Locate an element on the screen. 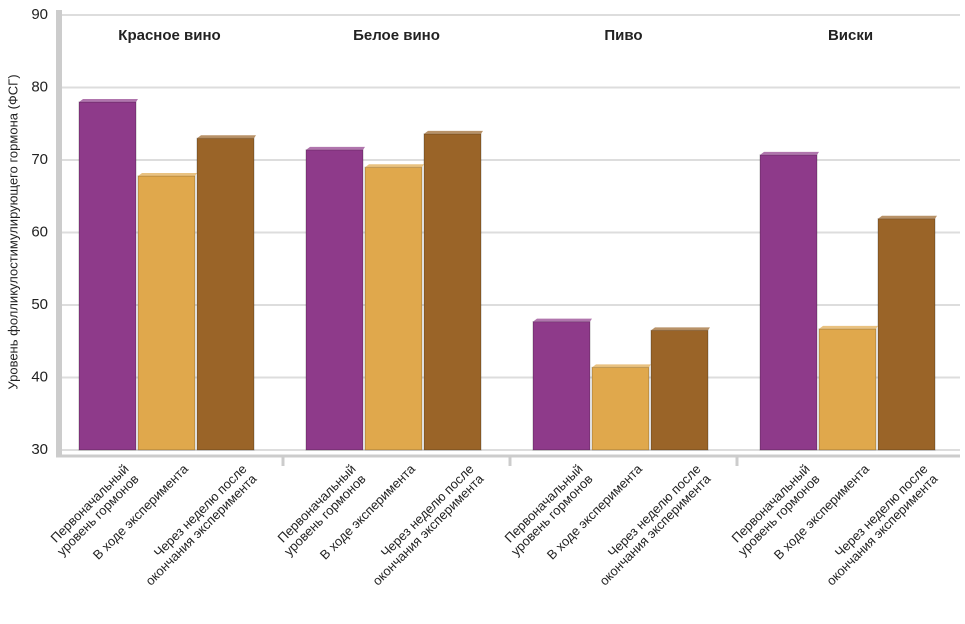 This screenshot has width=965, height=624. group-label: Красное вино is located at coordinates (169, 35).